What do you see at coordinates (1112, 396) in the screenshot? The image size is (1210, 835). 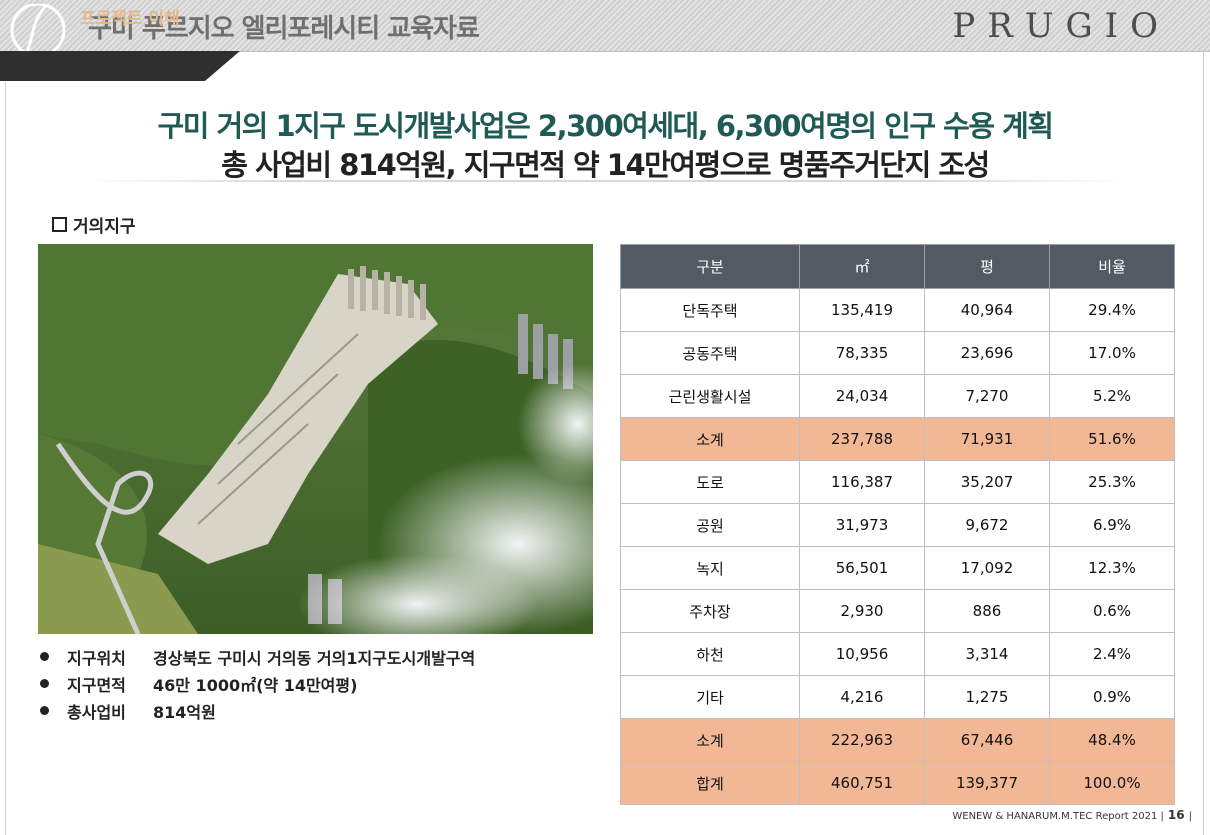 I see `cell-ratio: 5.2%` at bounding box center [1112, 396].